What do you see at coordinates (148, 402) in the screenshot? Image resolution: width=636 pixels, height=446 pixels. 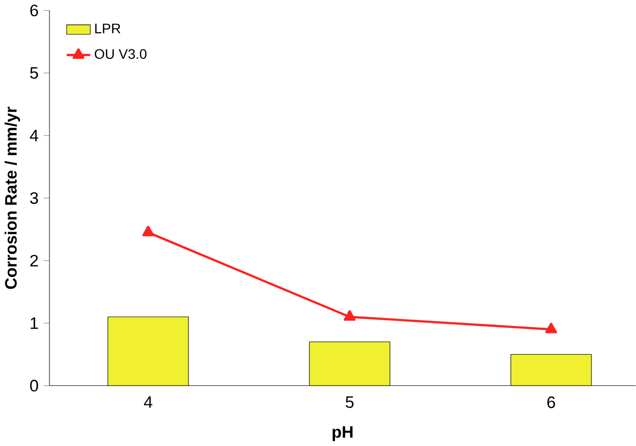 I see `x-tick-label: 4` at bounding box center [148, 402].